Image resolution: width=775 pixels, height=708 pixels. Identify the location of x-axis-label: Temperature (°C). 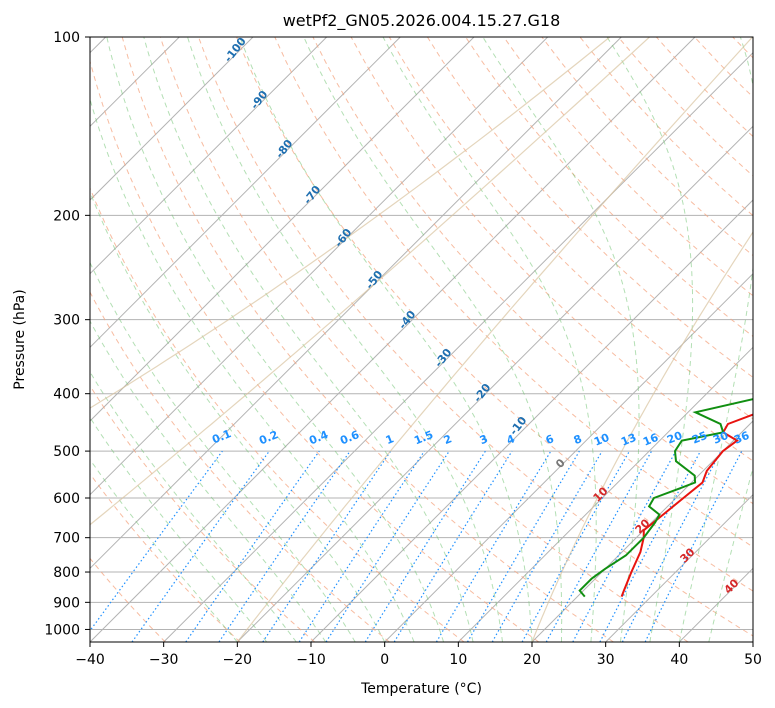
(421, 689).